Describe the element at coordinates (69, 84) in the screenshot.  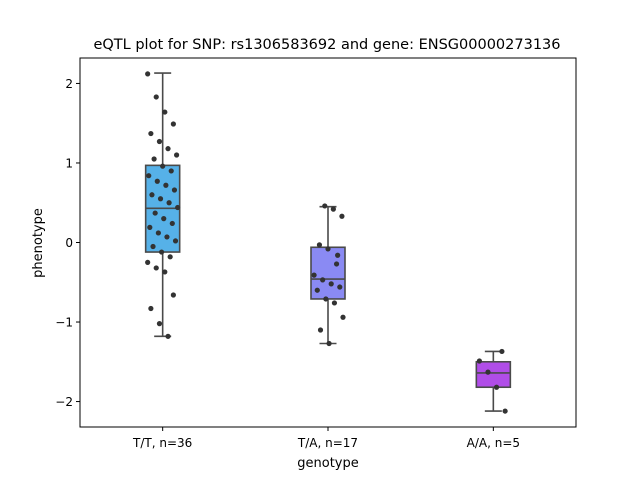
I see `y-tick-label: 2` at that location.